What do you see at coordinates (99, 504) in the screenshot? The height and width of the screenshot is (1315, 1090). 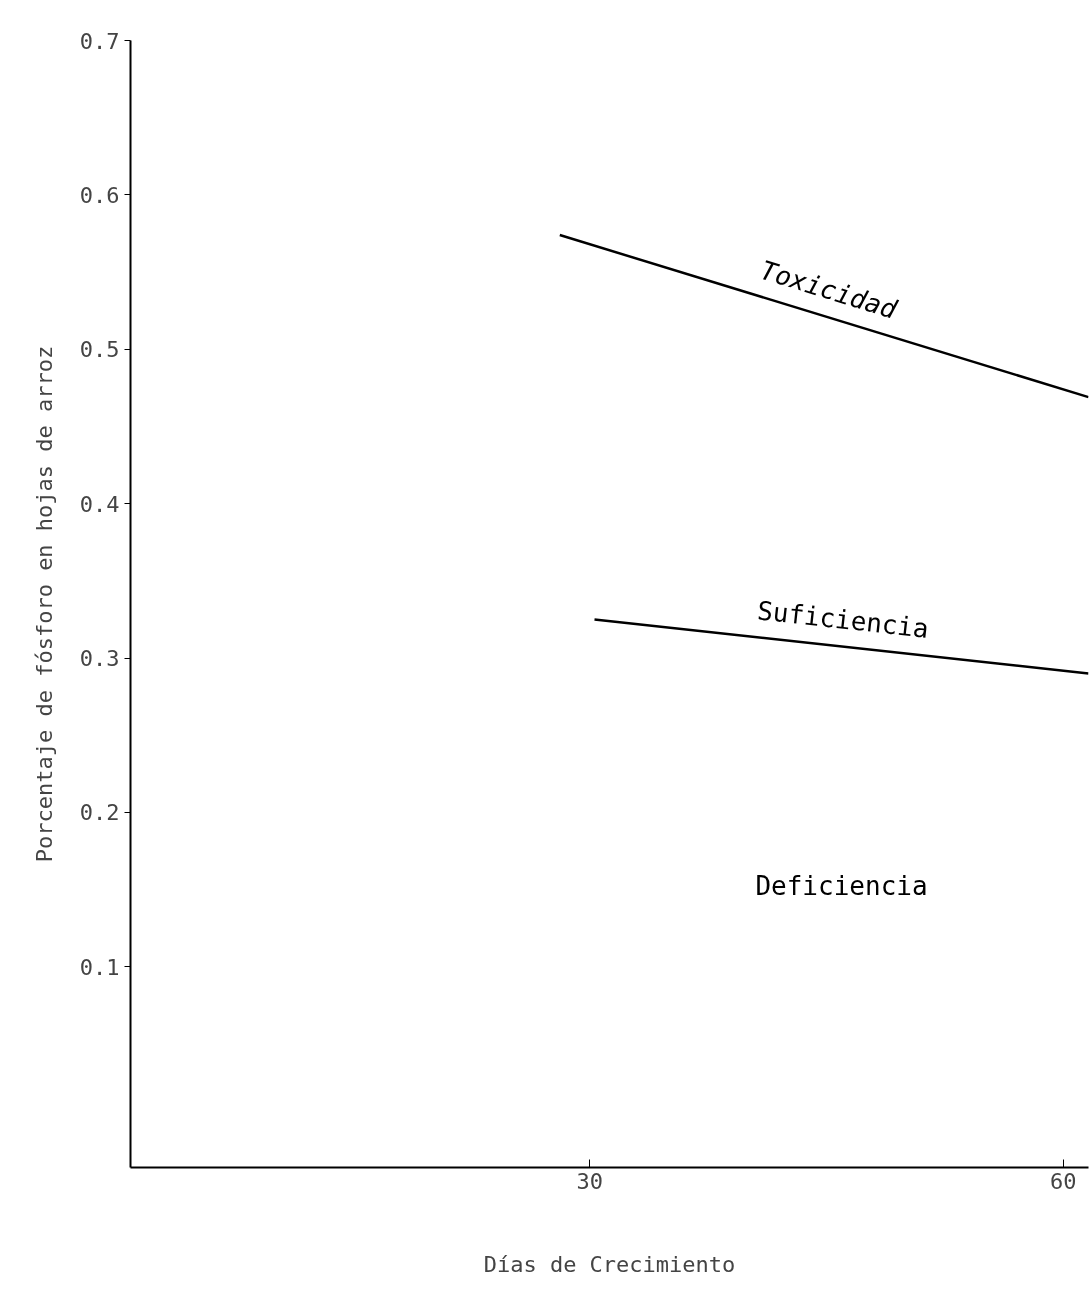 I see `y-tick-label: 0.4` at bounding box center [99, 504].